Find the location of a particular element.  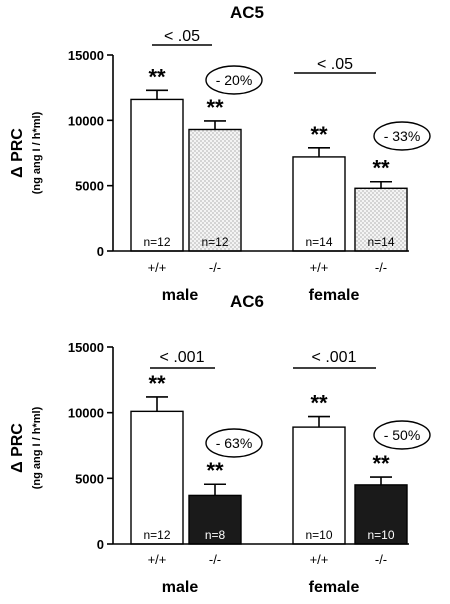

chart-title: AC5 is located at coordinates (247, 12).